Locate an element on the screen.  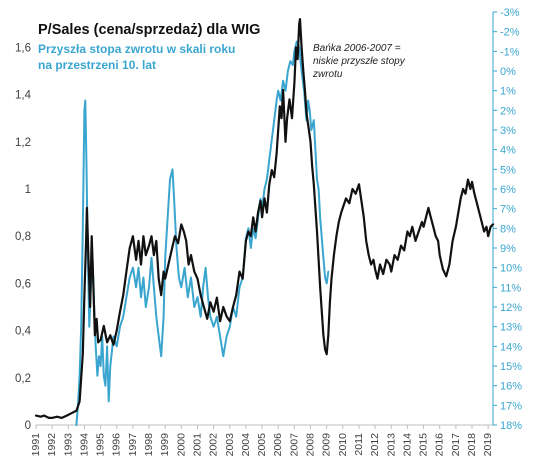
left-tick-label: 0,4 is located at coordinates (23, 332).